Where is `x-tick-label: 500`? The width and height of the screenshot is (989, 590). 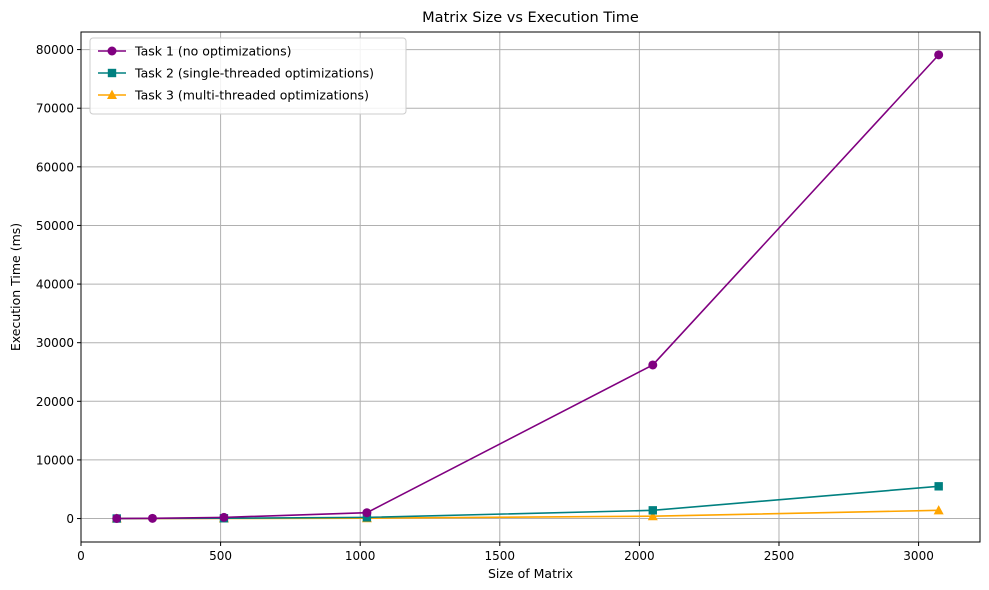 x-tick-label: 500 is located at coordinates (220, 556).